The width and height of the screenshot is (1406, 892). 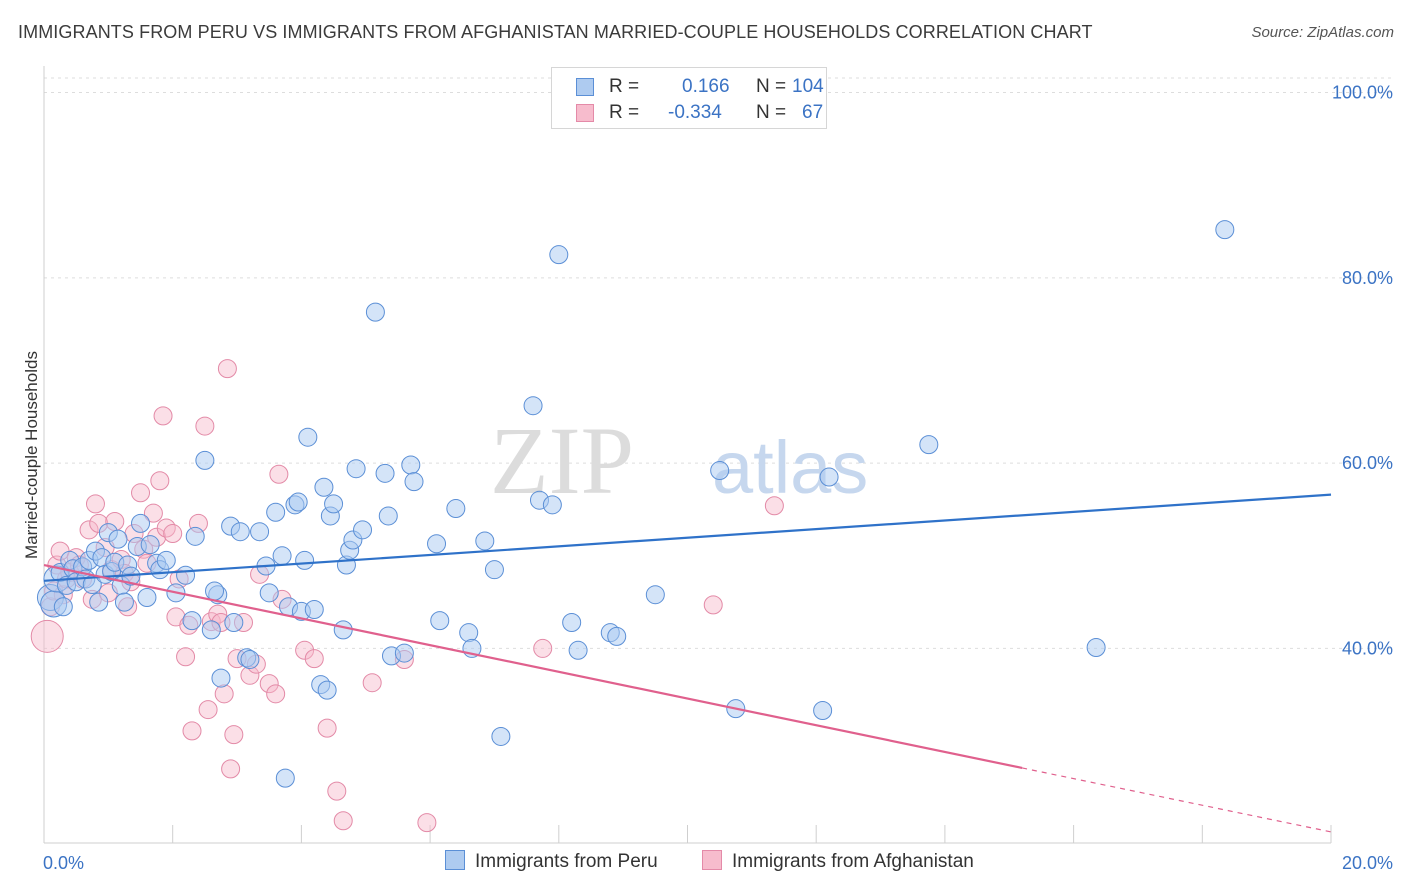 I want to click on bottom-legend-afghanistan: Immigrants from Afghanistan, so click(x=838, y=861).